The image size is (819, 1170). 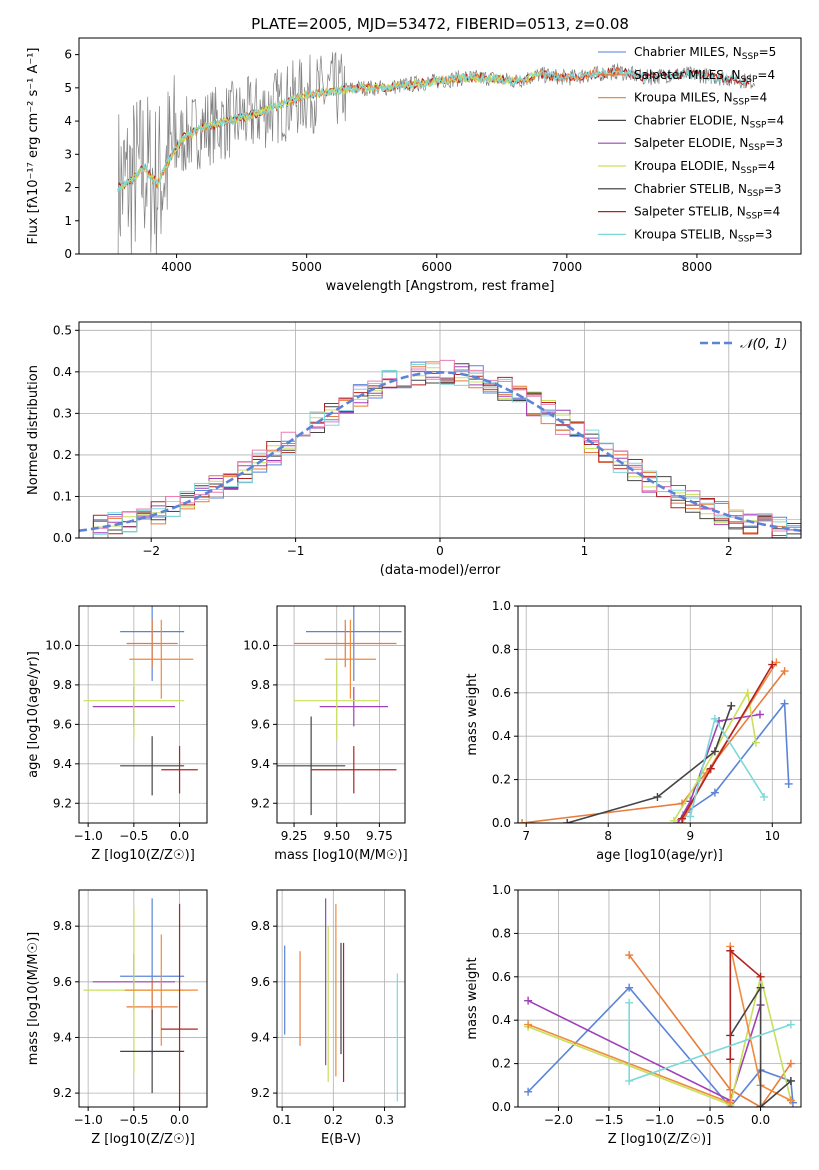 I want to click on y-tick-label: 3, so click(x=68, y=154).